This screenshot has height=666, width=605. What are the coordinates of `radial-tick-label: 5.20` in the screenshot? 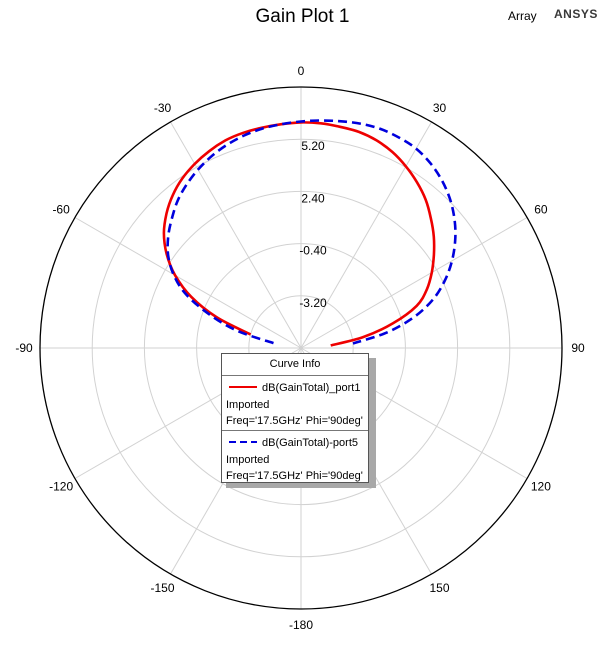 It's located at (313, 146).